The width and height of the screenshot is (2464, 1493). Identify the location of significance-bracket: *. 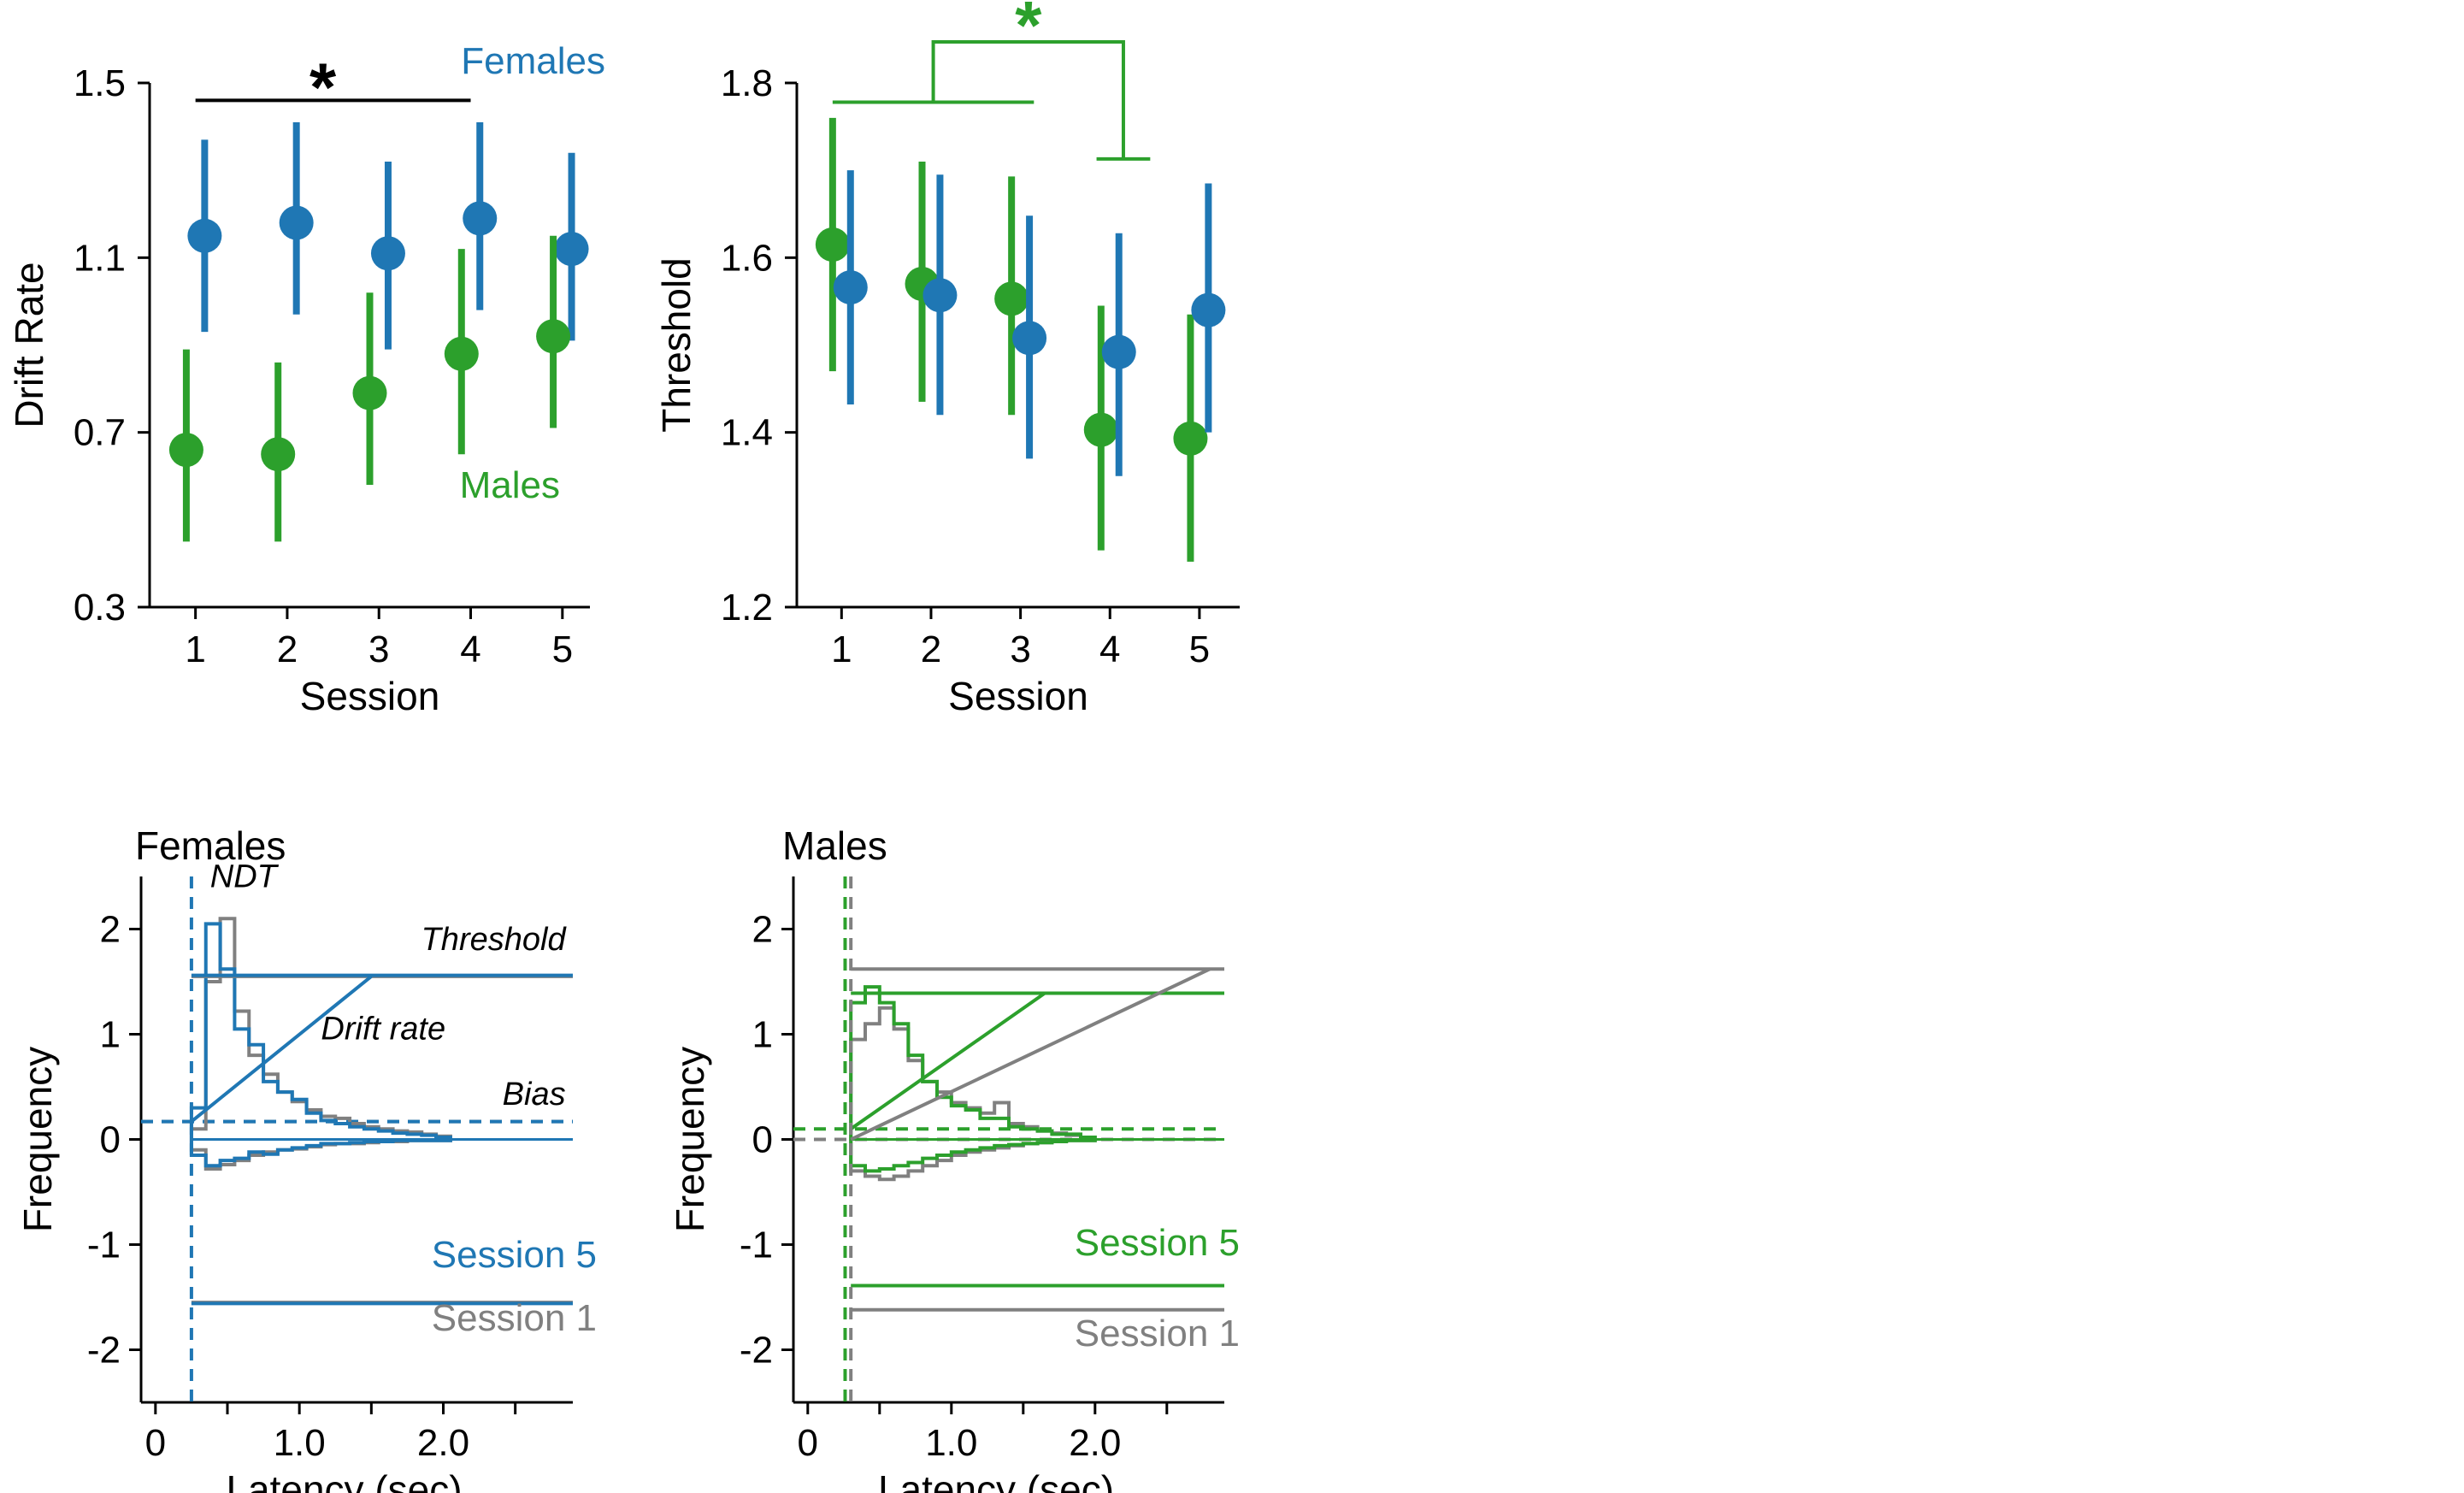
(991, 80).